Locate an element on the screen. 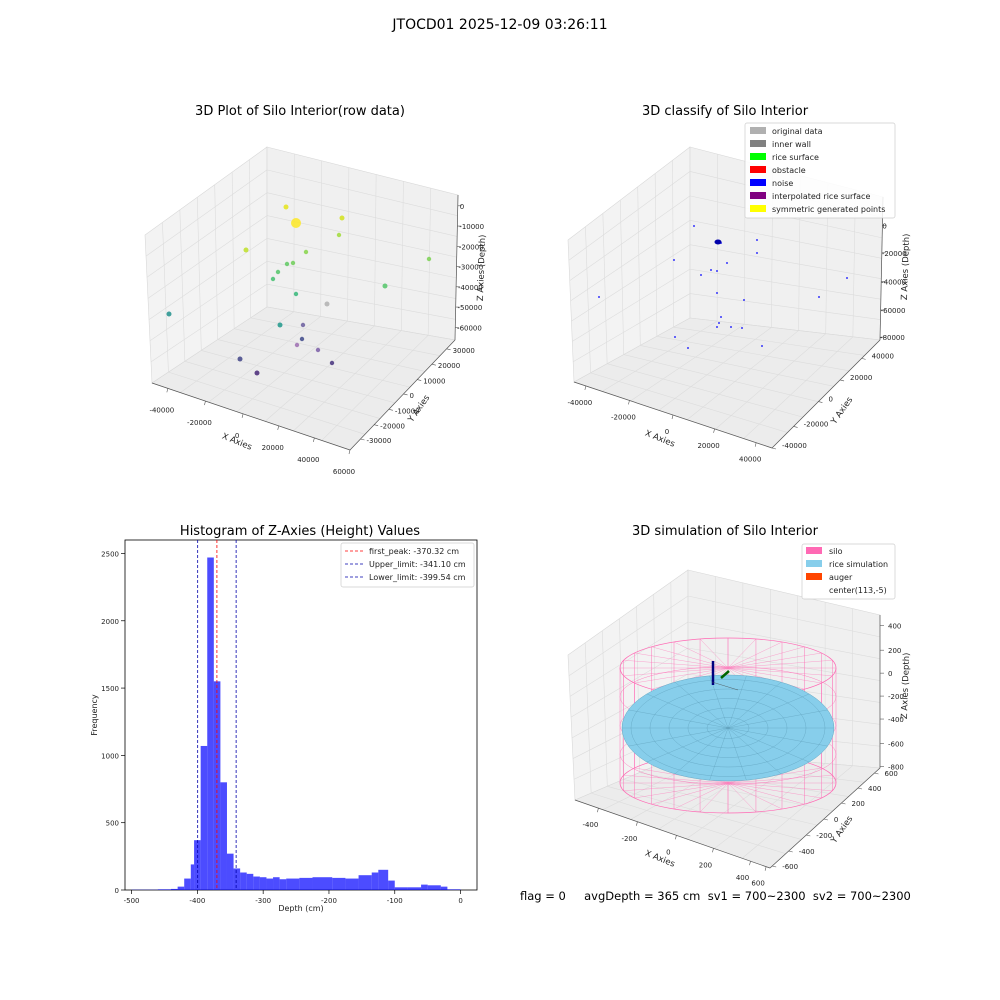 This screenshot has height=1000, width=1000. x-tick-label: 200 is located at coordinates (705, 865).